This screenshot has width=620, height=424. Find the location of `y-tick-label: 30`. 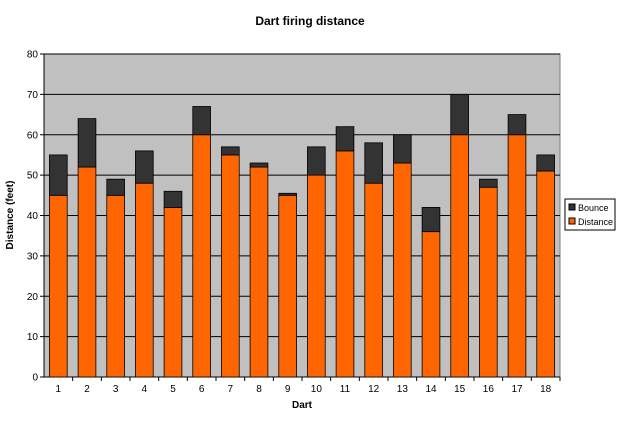

y-tick-label: 30 is located at coordinates (33, 256).